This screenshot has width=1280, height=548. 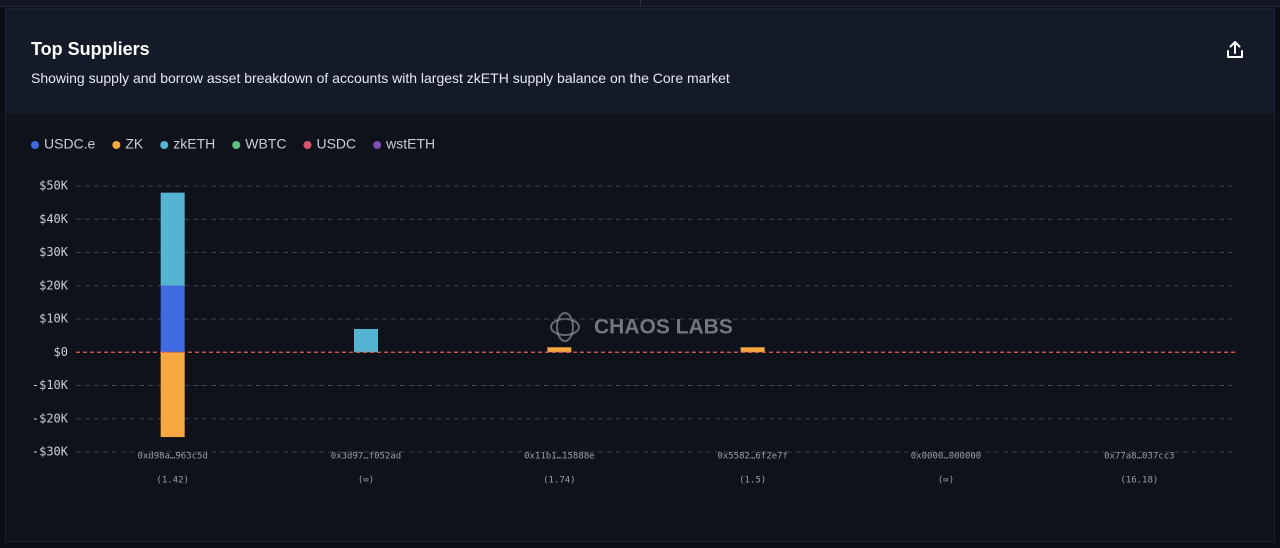 I want to click on export-button, so click(x=1235, y=50).